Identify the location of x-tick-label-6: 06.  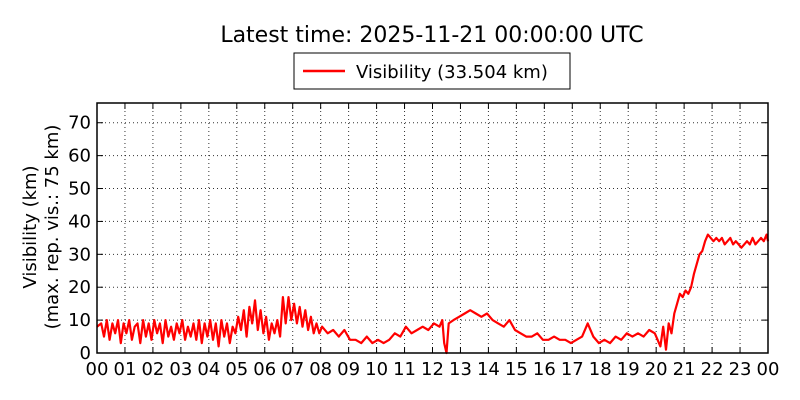
(264, 369).